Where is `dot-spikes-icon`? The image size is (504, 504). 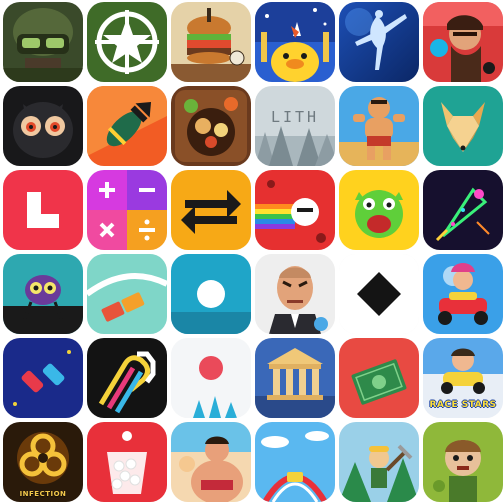 dot-spikes-icon is located at coordinates (211, 378).